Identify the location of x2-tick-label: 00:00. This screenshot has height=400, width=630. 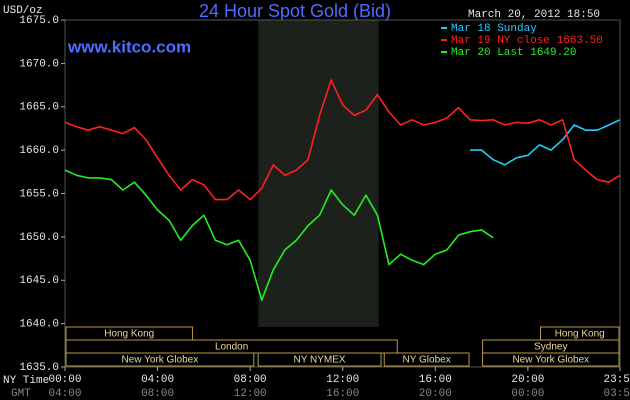
(527, 394).